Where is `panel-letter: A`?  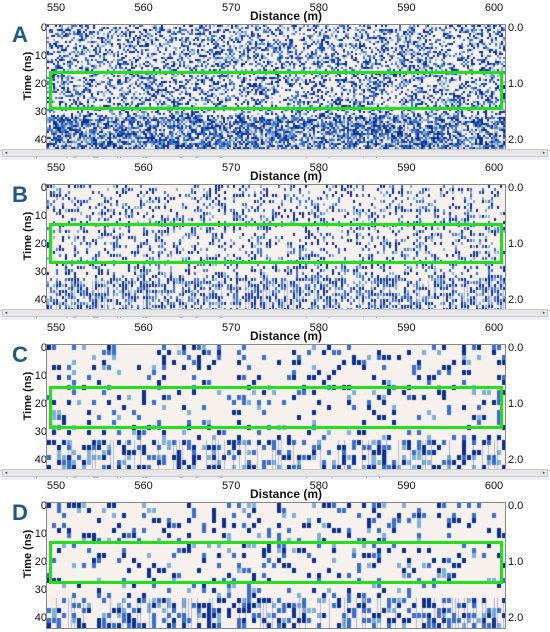 panel-letter: A is located at coordinates (20, 34).